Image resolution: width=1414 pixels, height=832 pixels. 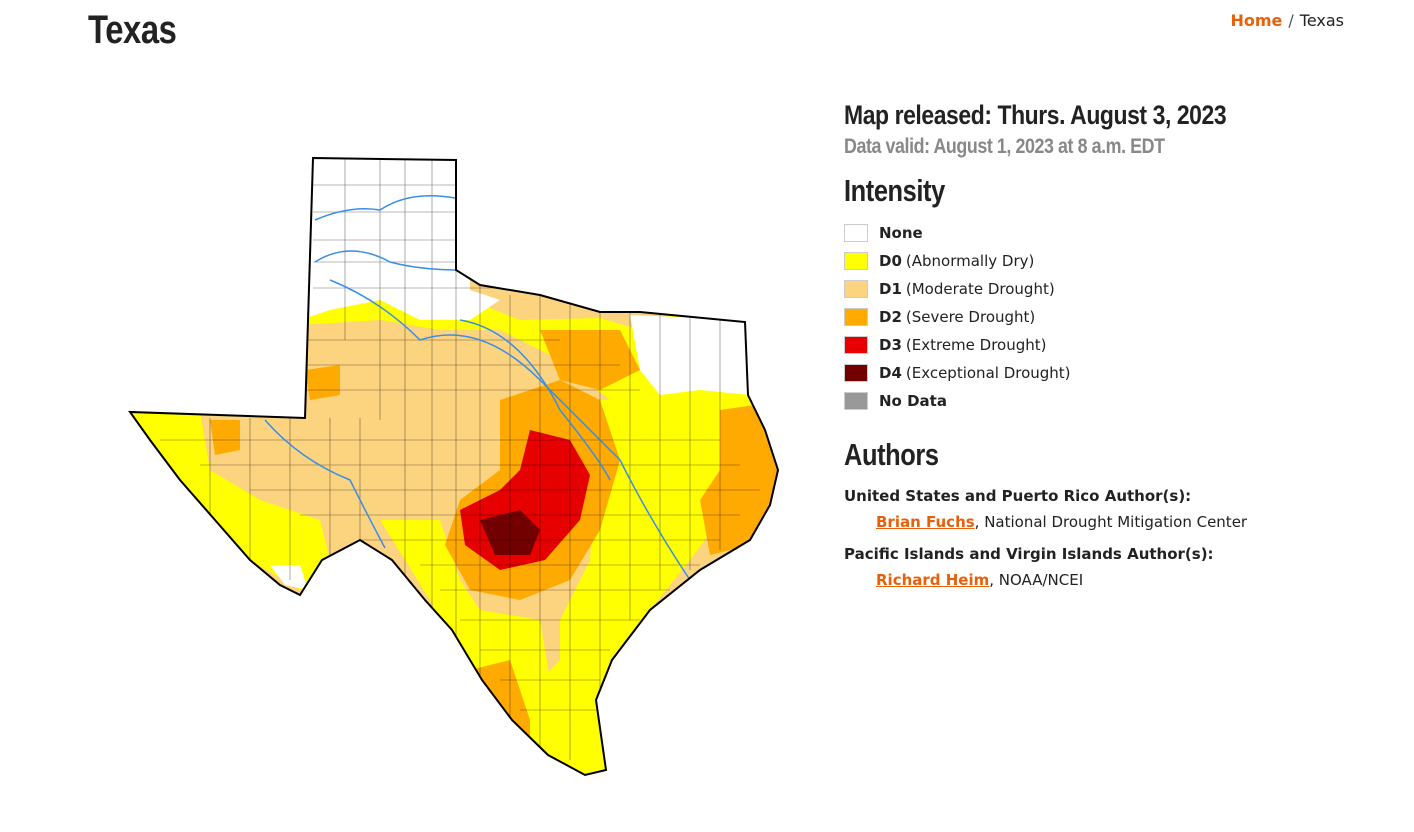 I want to click on legend-desc: (Abnormally Dry), so click(x=970, y=261).